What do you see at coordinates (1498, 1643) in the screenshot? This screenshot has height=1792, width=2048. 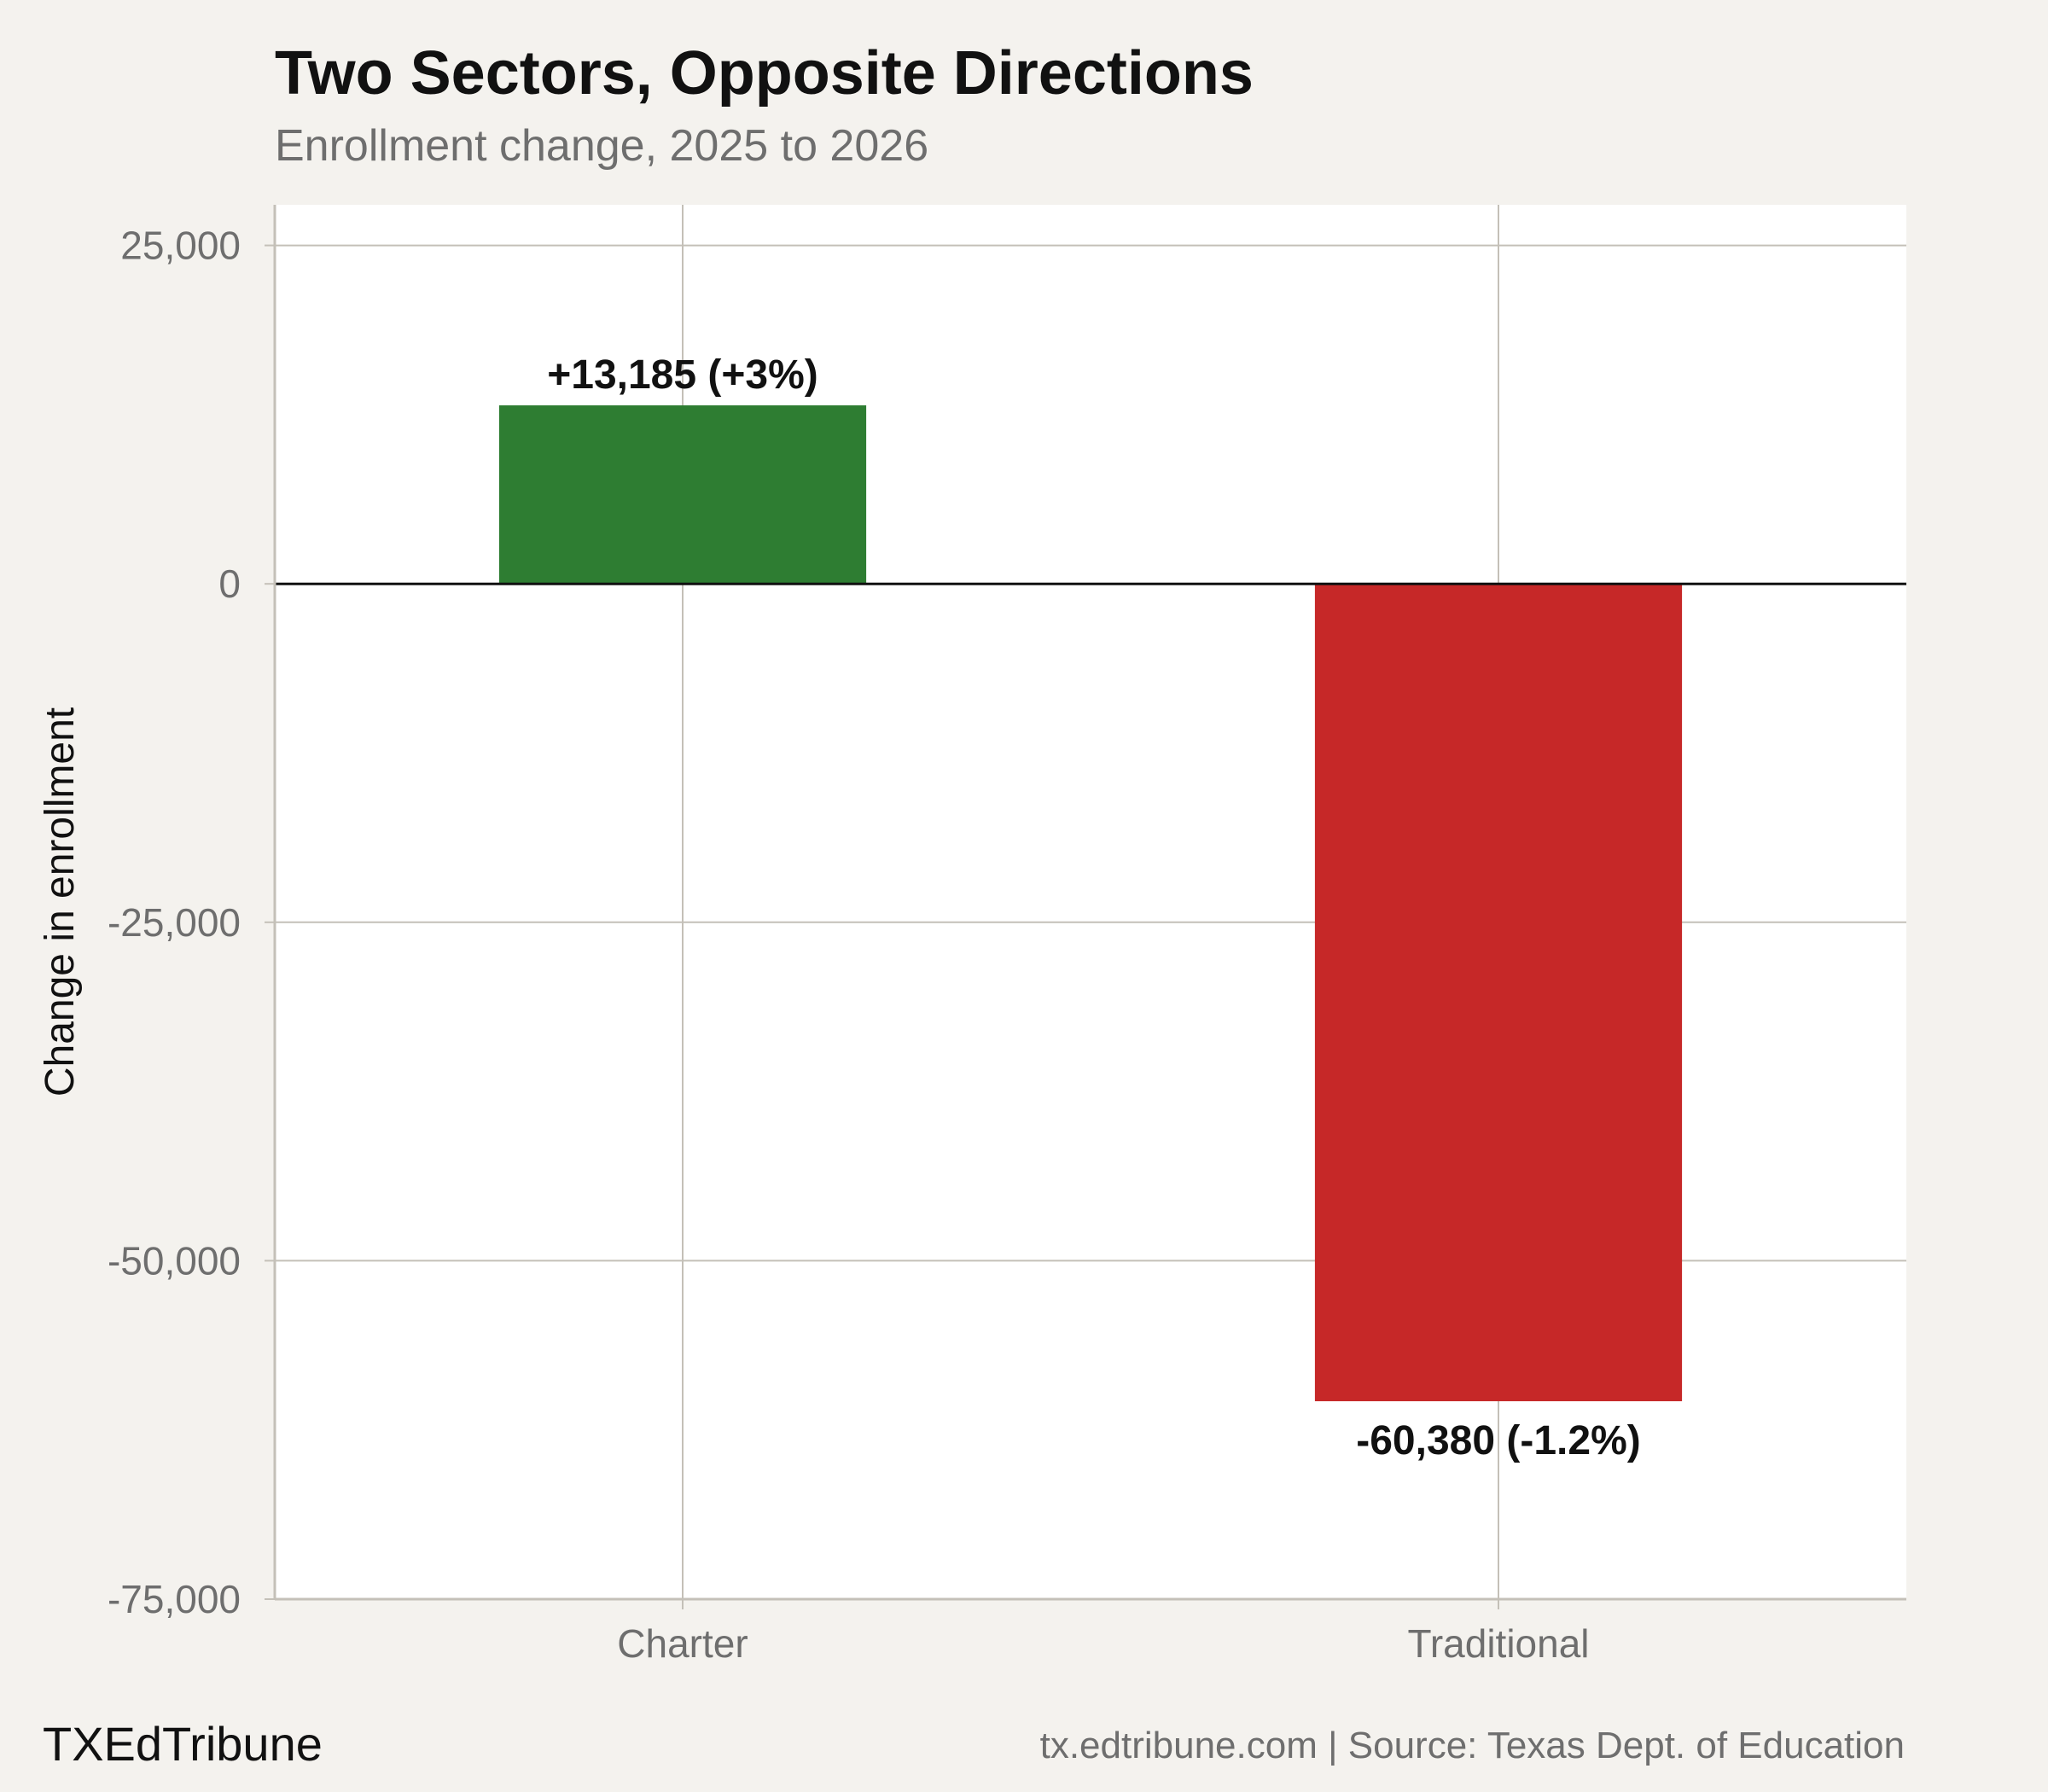 I see `x-tick-label-traditional: Traditional` at bounding box center [1498, 1643].